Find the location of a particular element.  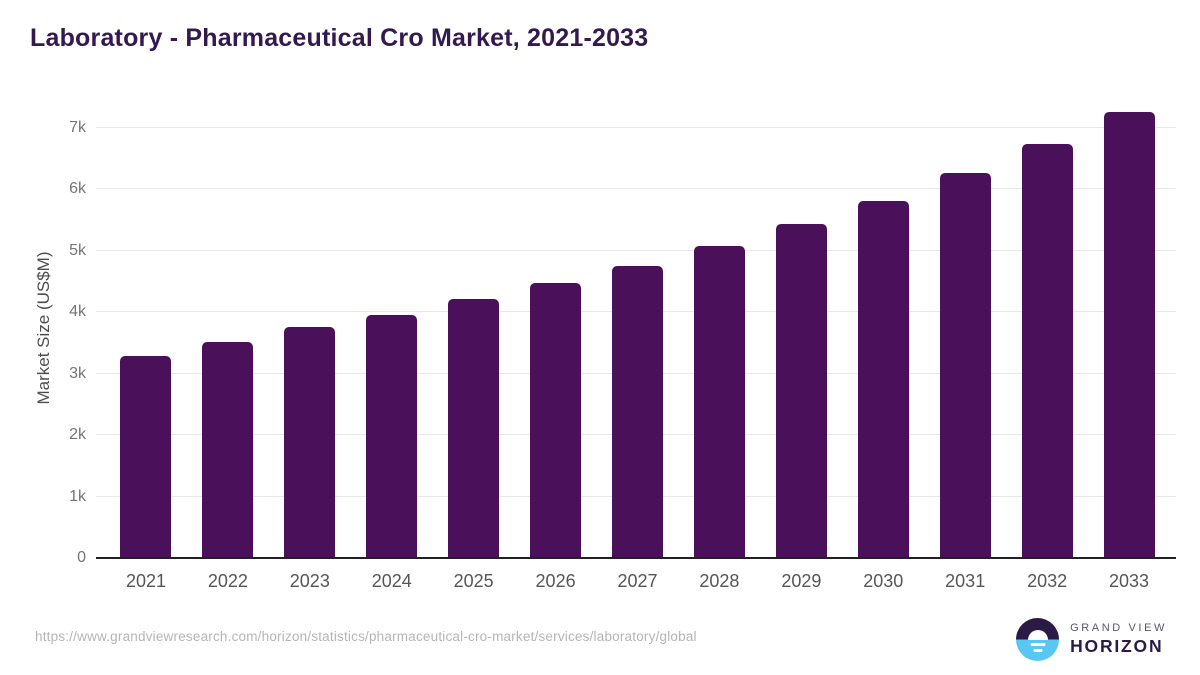

y-tick-7k: 7k is located at coordinates (77, 127).